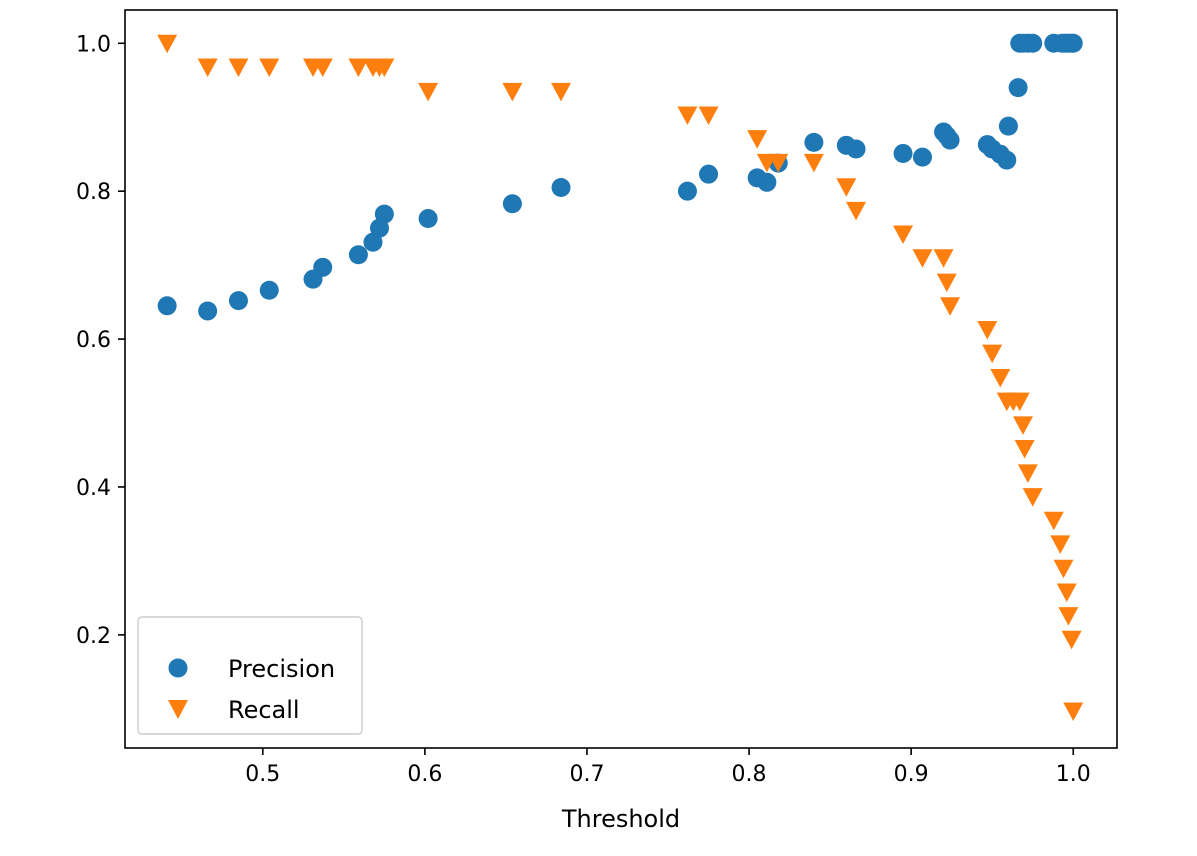 The image size is (1197, 856). What do you see at coordinates (93, 44) in the screenshot?
I see `y-tick-label: 1.0` at bounding box center [93, 44].